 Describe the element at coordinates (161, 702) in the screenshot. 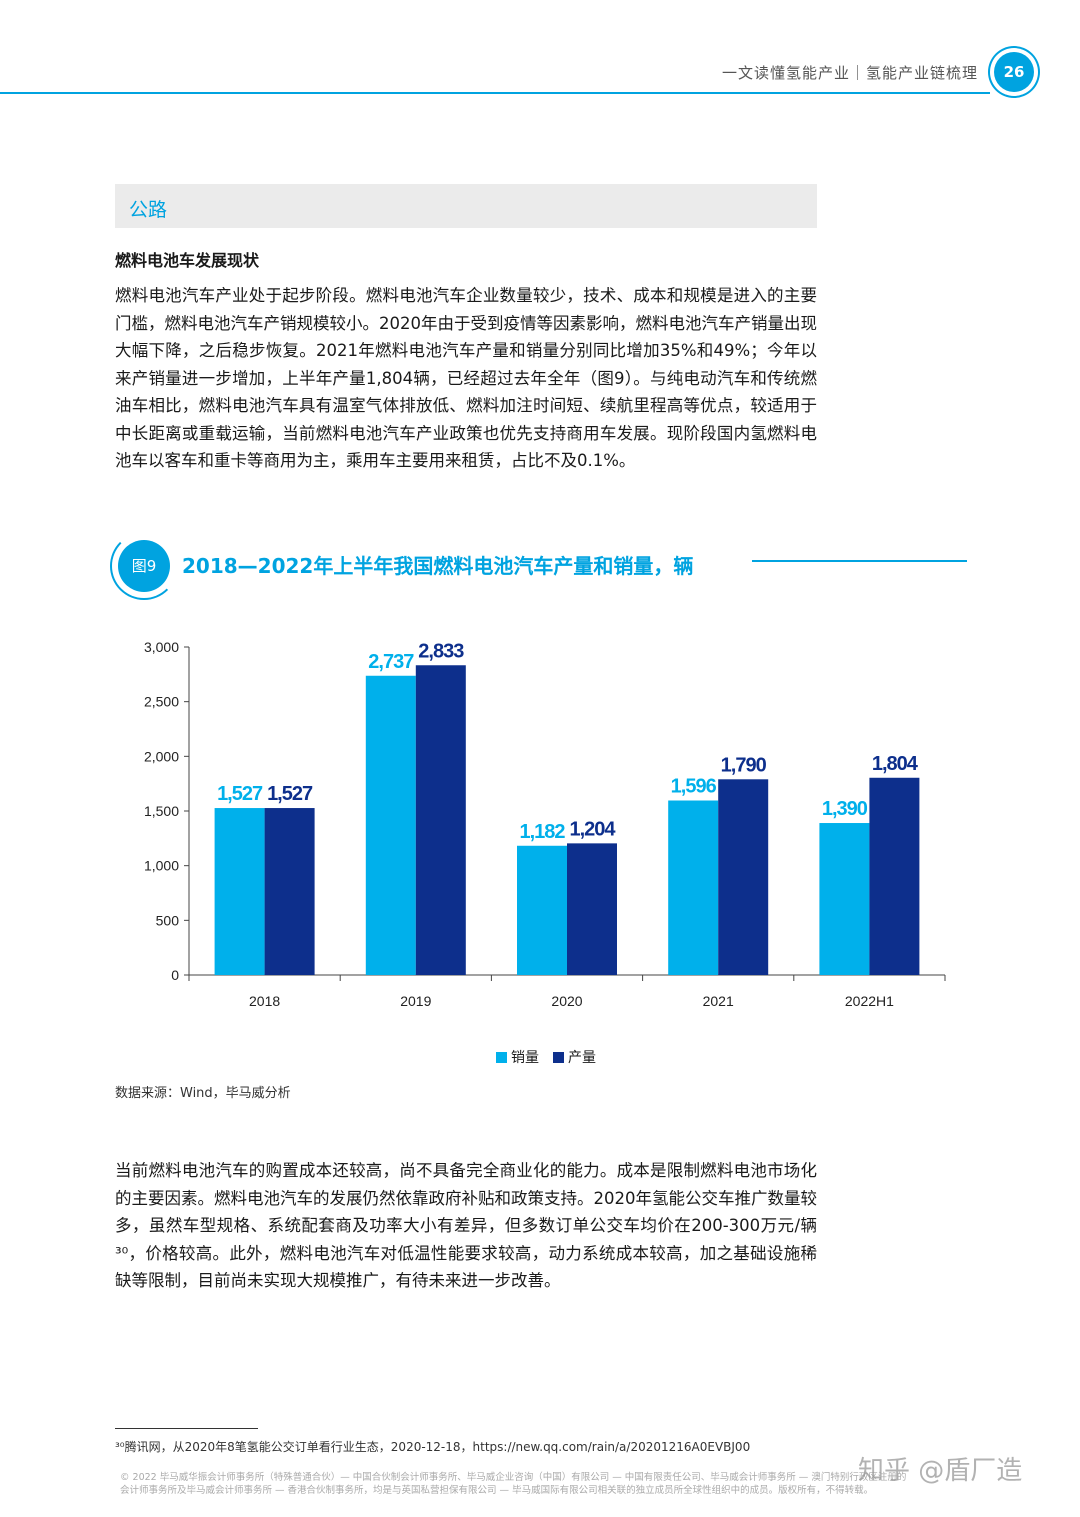

I see `y-tick-label: 2,500` at that location.